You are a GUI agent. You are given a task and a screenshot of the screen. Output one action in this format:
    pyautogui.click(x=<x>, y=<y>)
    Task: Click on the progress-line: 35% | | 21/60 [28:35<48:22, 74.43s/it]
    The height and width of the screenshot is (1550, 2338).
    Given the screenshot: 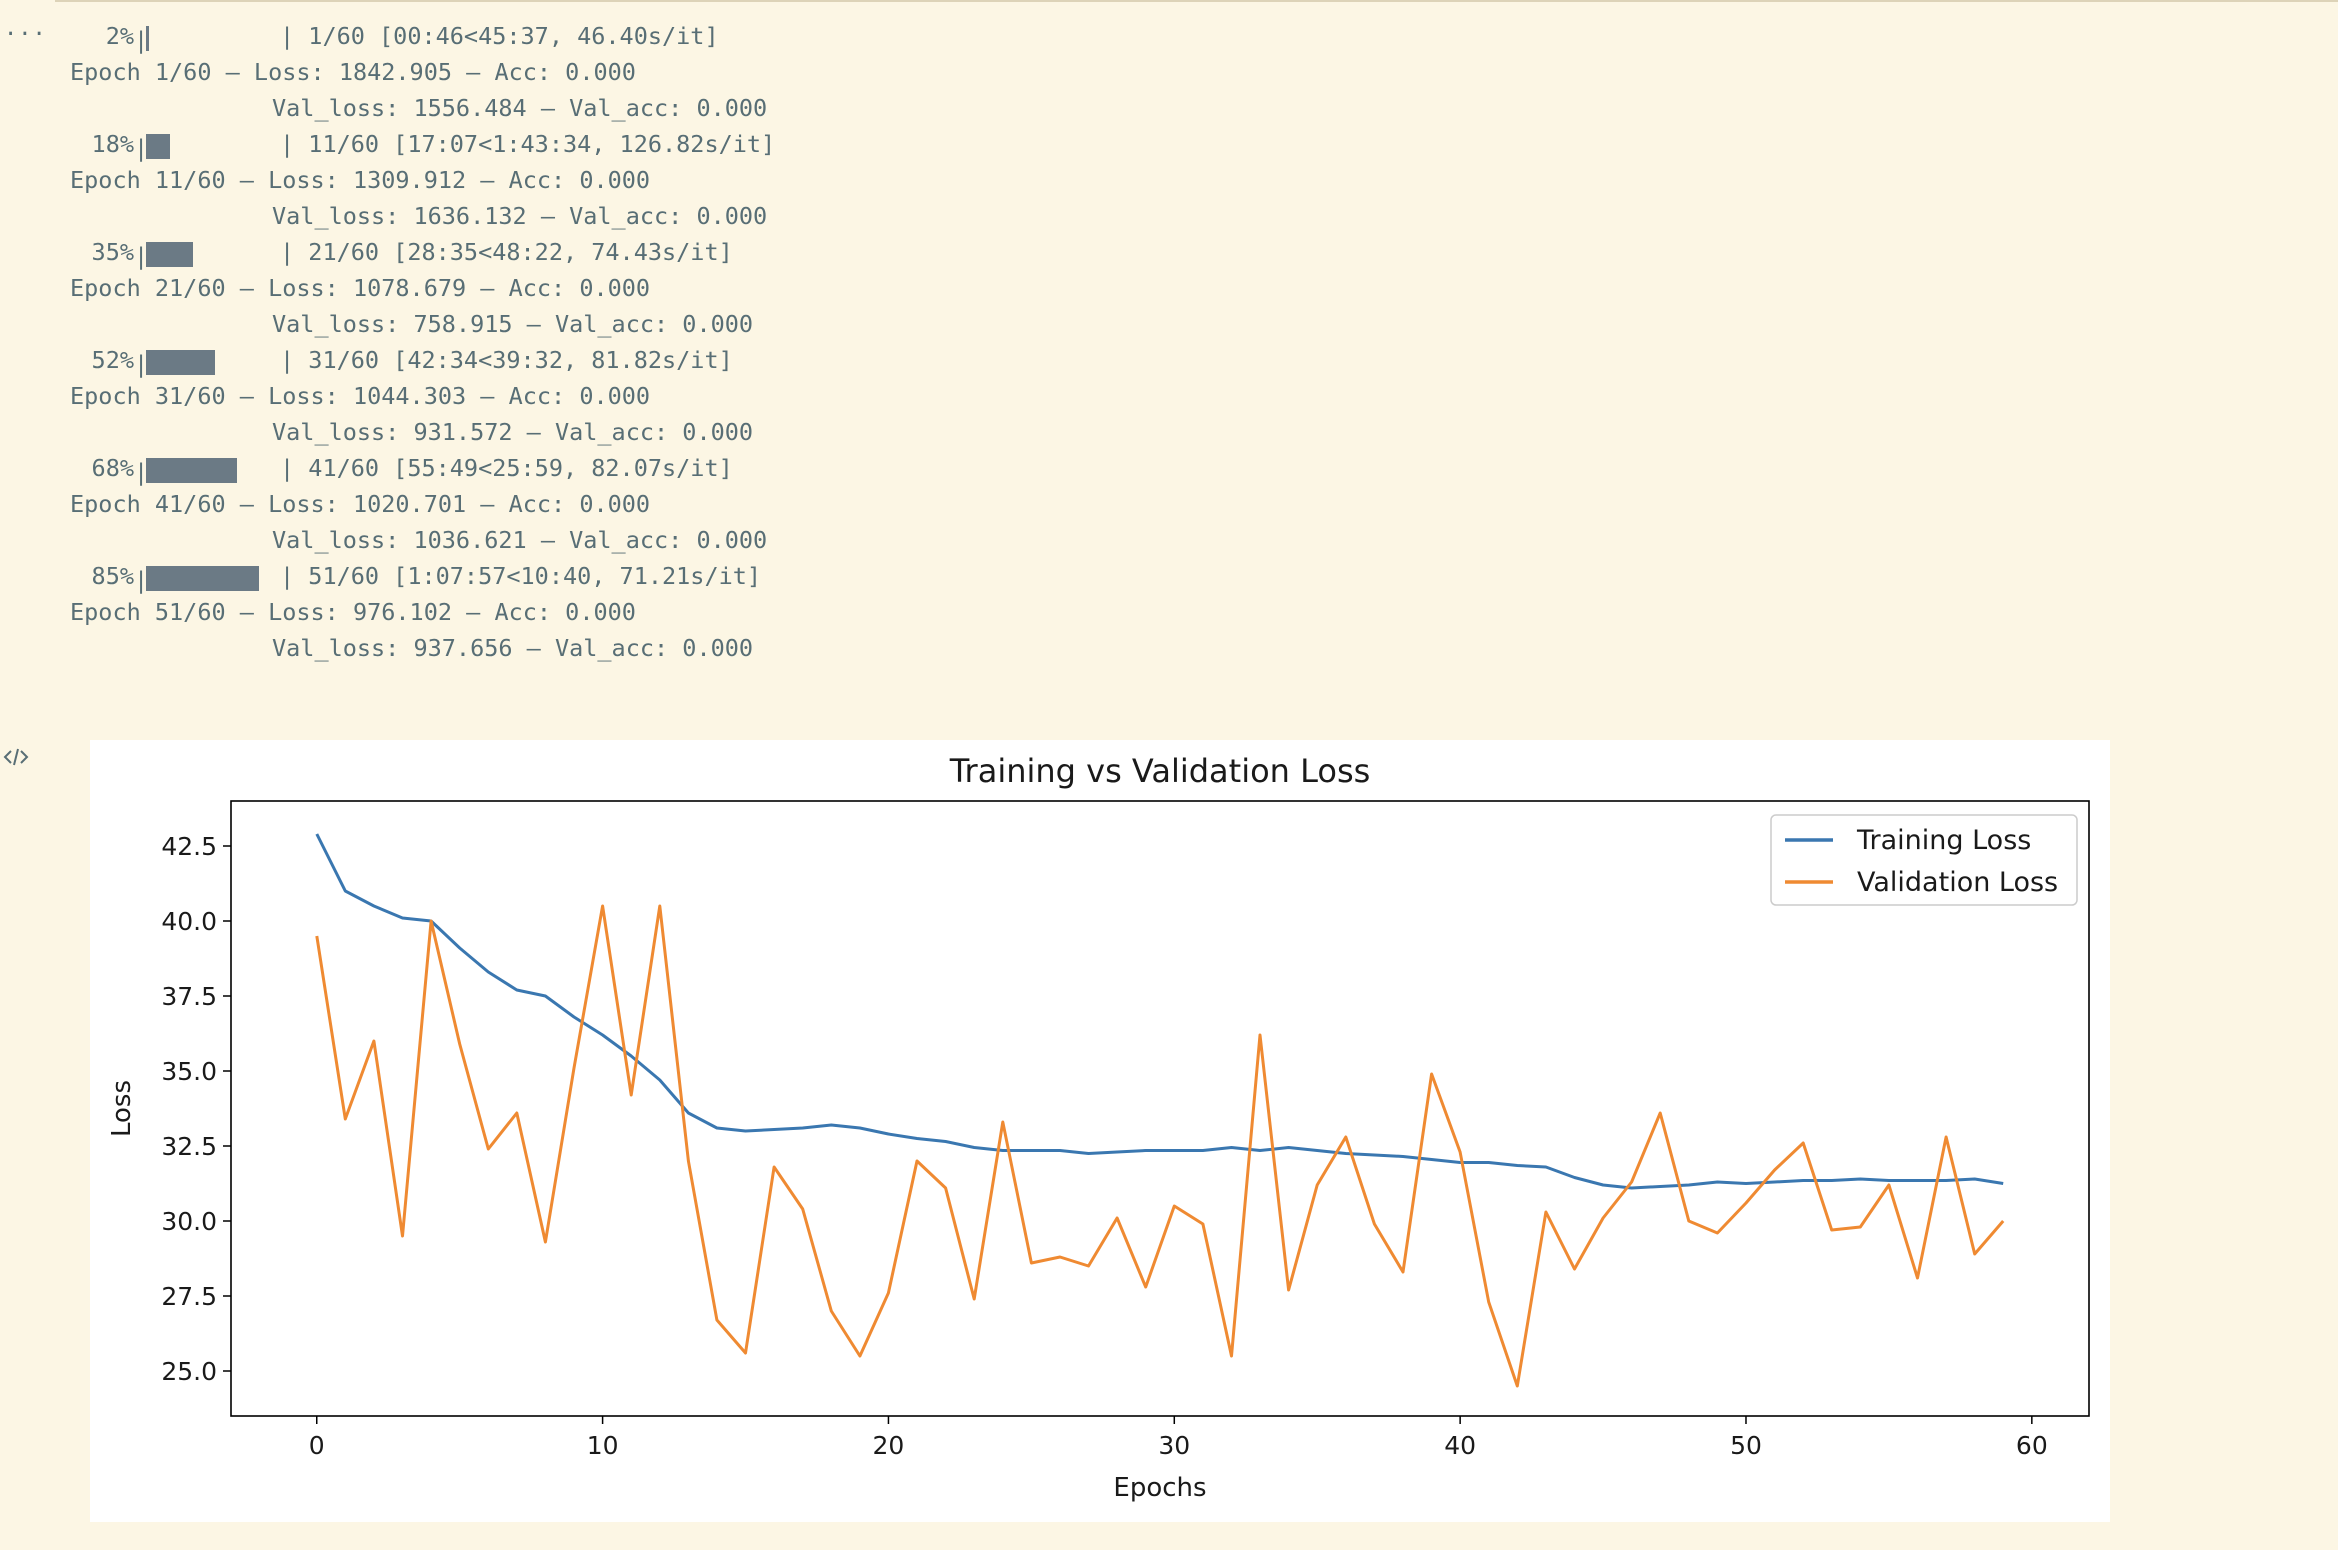 What is the action you would take?
    pyautogui.click(x=422, y=252)
    